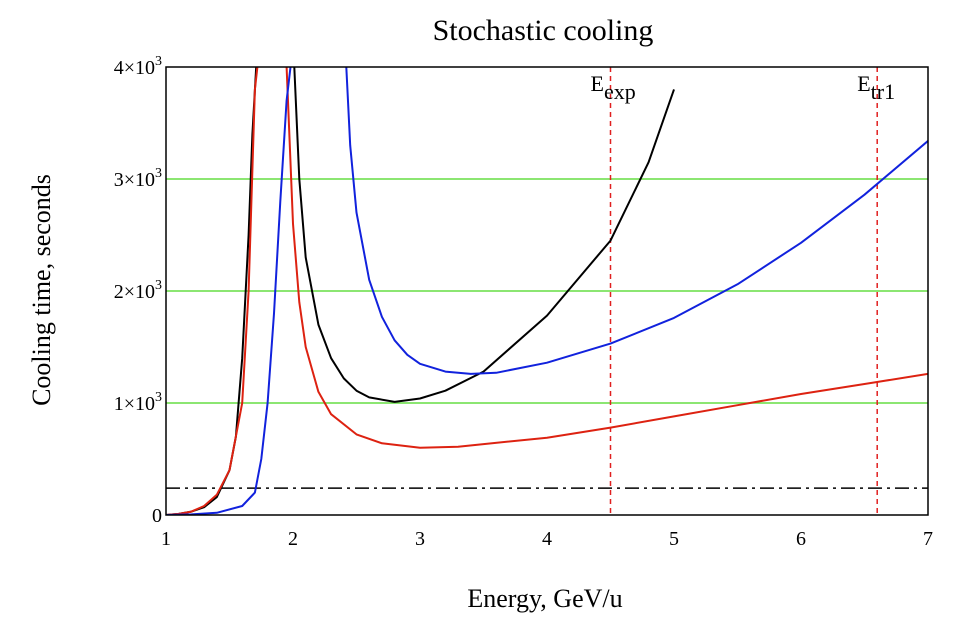 The image size is (964, 626). Describe the element at coordinates (138, 402) in the screenshot. I see `y-tick-label-1000: 1×10³` at that location.